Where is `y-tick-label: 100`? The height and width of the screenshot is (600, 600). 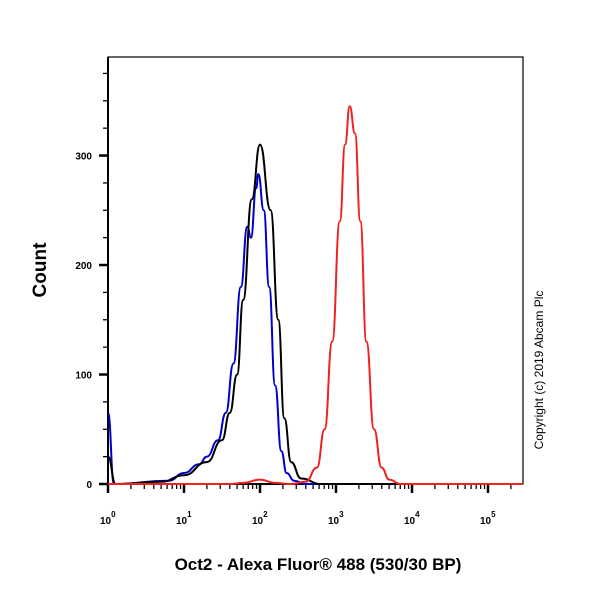 y-tick-label: 100 is located at coordinates (83, 376).